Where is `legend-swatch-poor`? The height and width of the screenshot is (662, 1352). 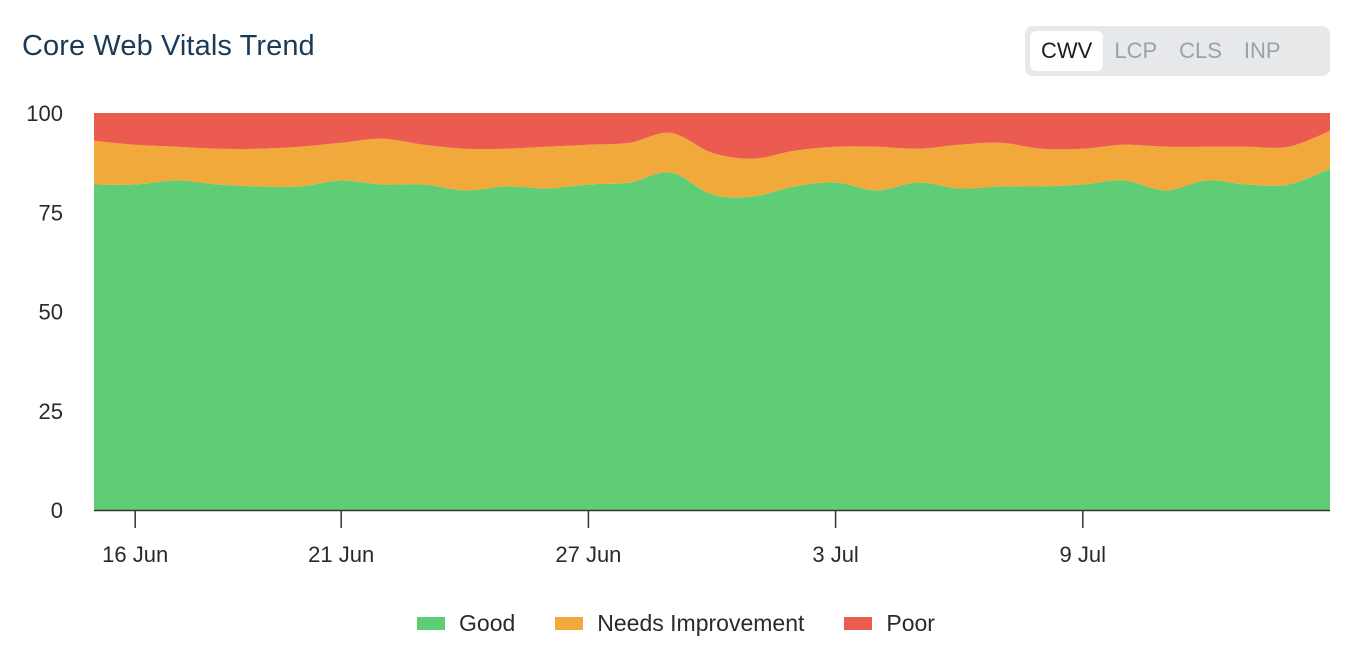 legend-swatch-poor is located at coordinates (858, 623).